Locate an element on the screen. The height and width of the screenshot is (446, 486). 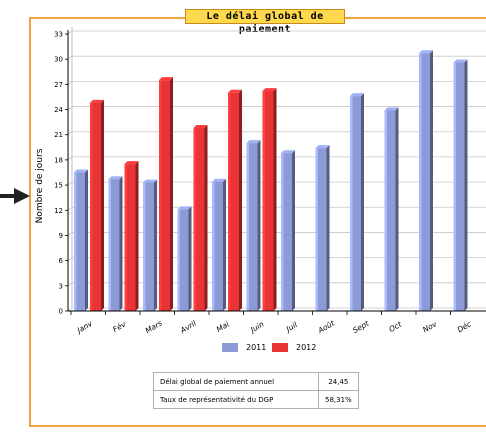
bar-2012-3-front is located at coordinates (199, 219).